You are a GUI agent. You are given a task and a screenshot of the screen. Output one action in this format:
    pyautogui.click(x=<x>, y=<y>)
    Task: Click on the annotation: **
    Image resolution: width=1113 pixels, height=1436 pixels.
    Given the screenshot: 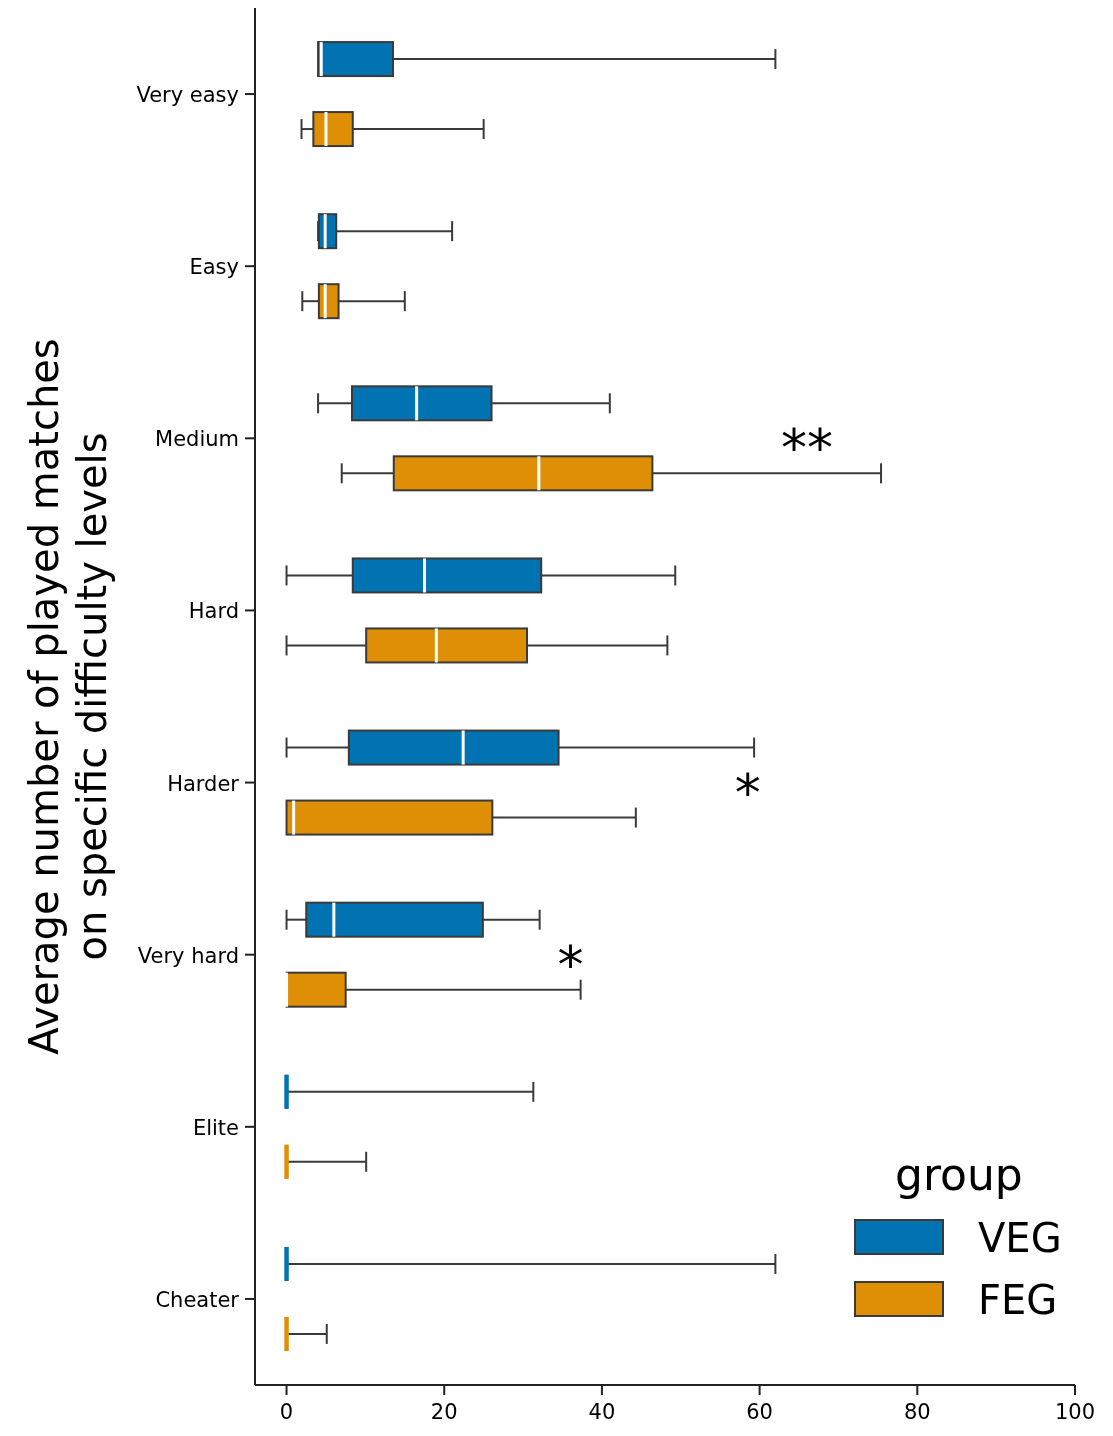 What is the action you would take?
    pyautogui.click(x=806, y=448)
    